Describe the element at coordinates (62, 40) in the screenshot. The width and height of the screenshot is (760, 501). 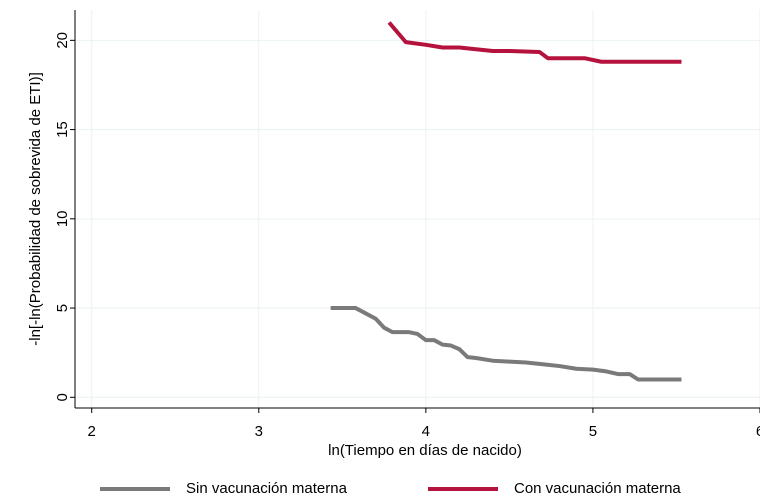
I see `y-tick-label: 20` at that location.